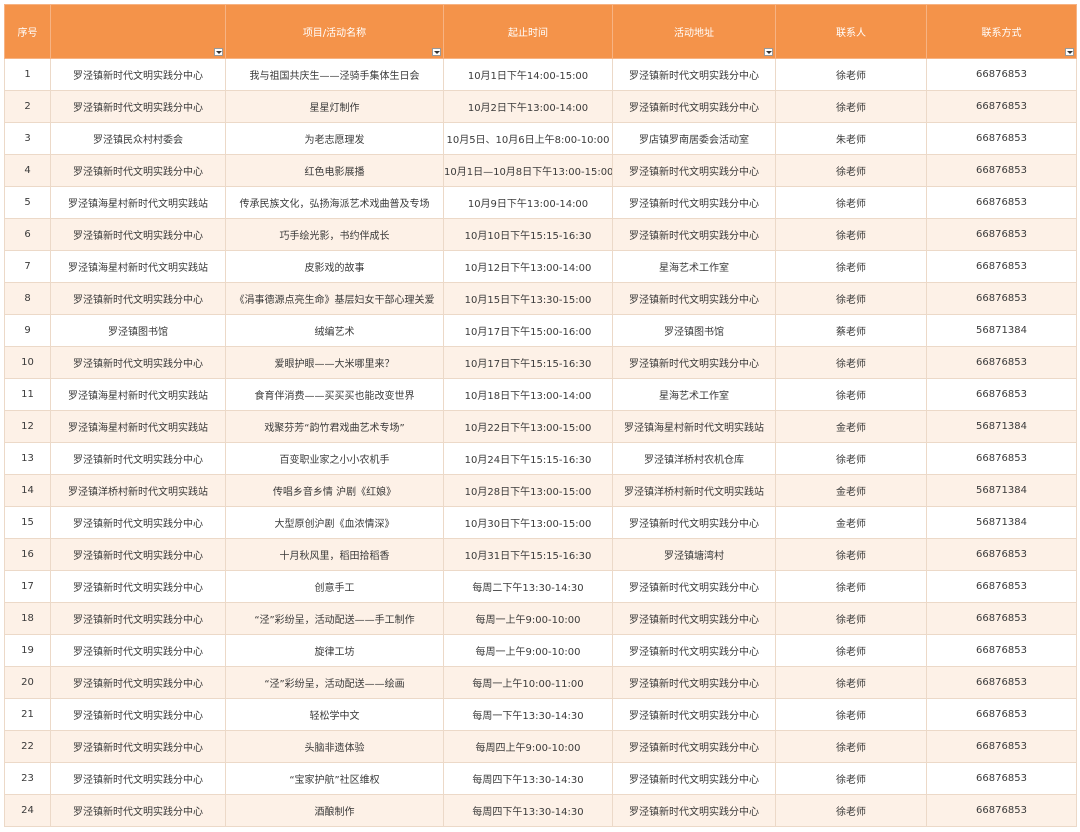 This screenshot has width=1080, height=832. I want to click on header-cell: 联系方式, so click(1001, 31).